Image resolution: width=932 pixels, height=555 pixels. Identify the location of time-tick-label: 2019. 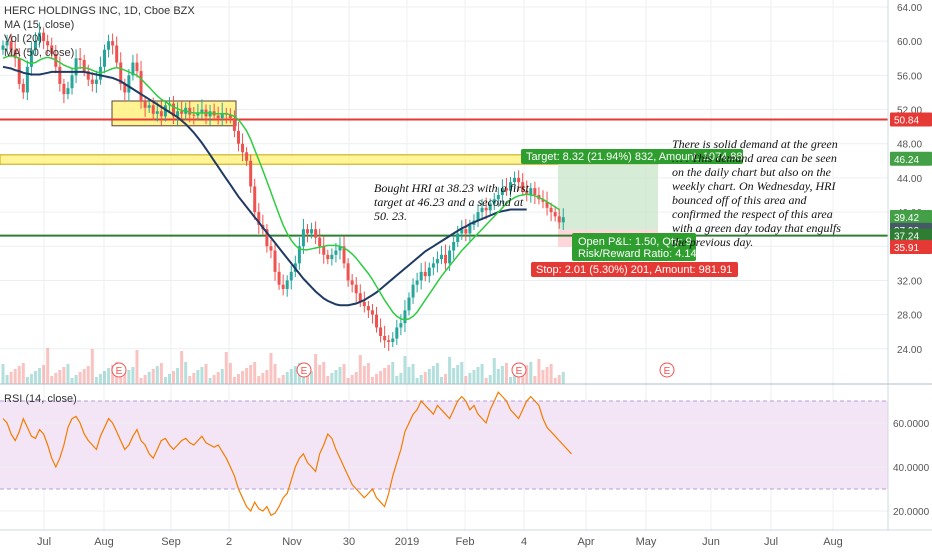
(407, 542).